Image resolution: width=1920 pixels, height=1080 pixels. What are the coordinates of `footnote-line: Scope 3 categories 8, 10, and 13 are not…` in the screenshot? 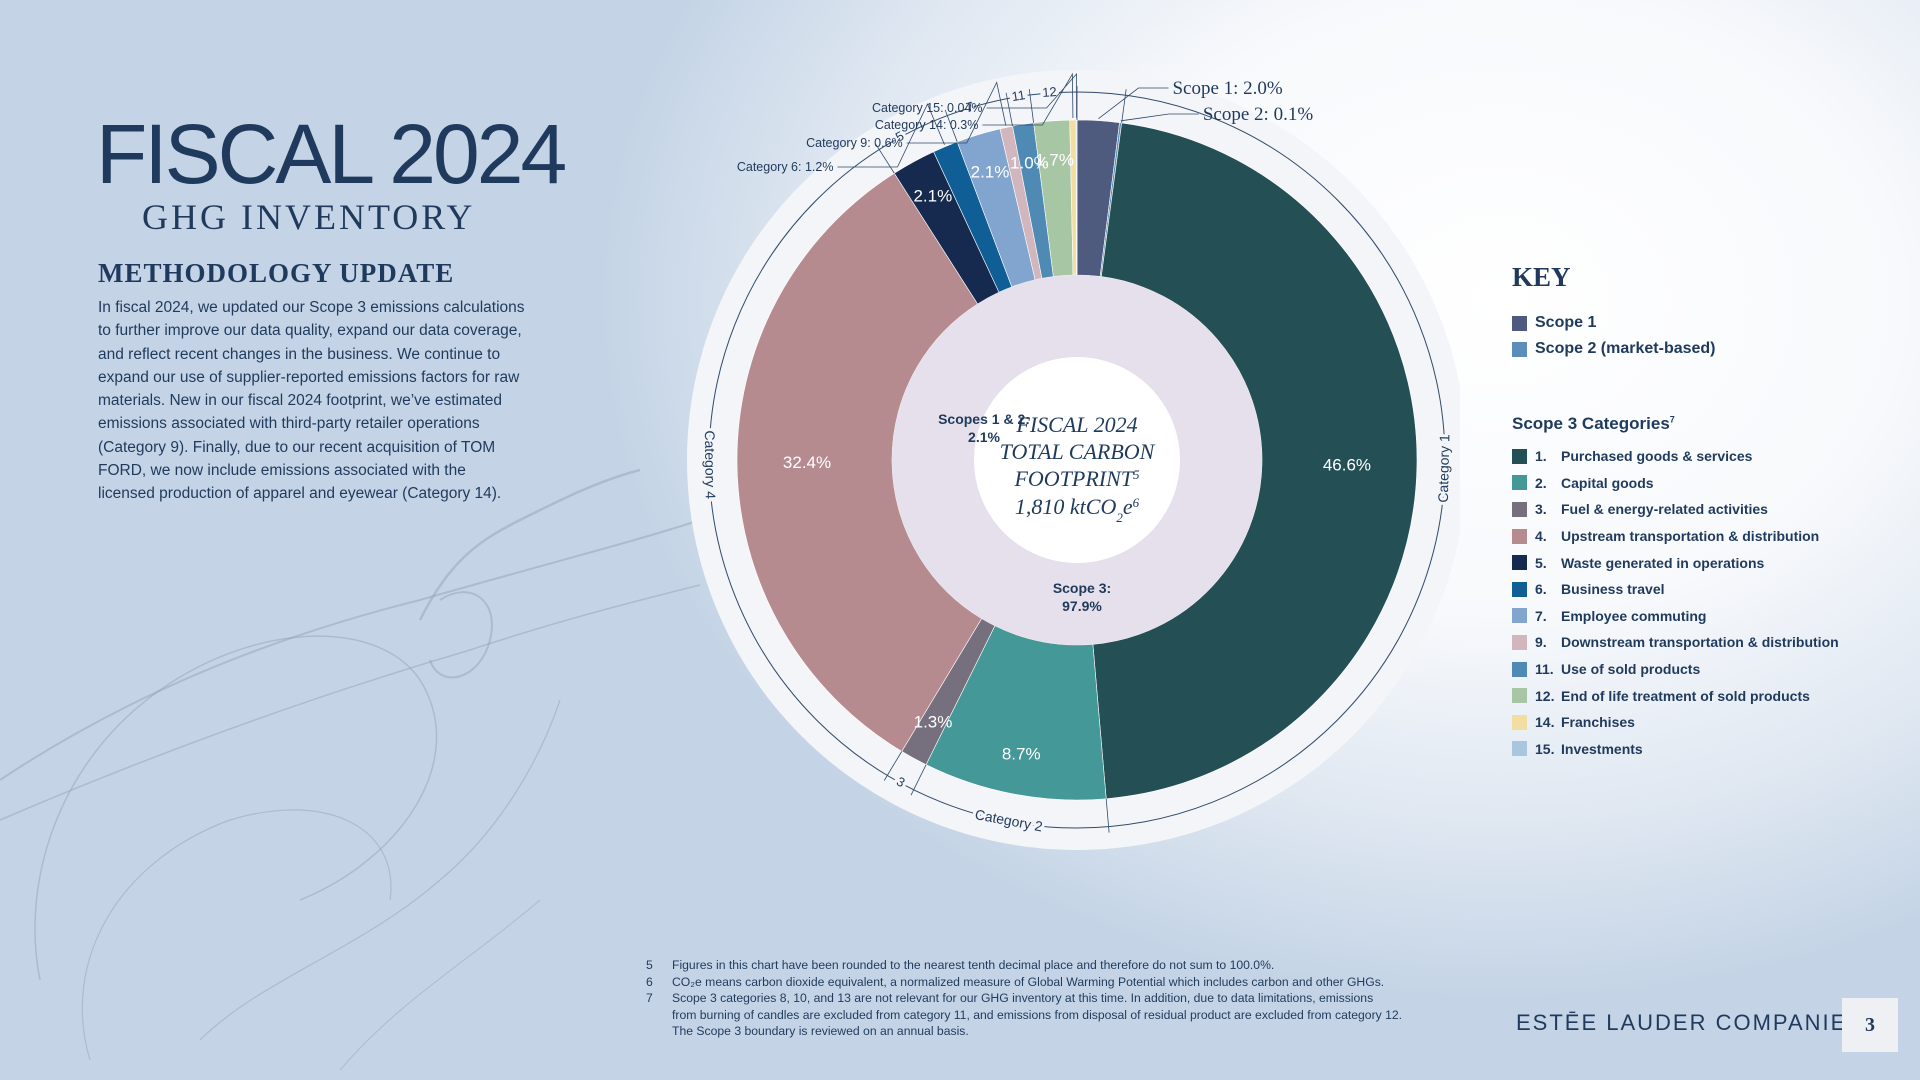 It's located at (1023, 998).